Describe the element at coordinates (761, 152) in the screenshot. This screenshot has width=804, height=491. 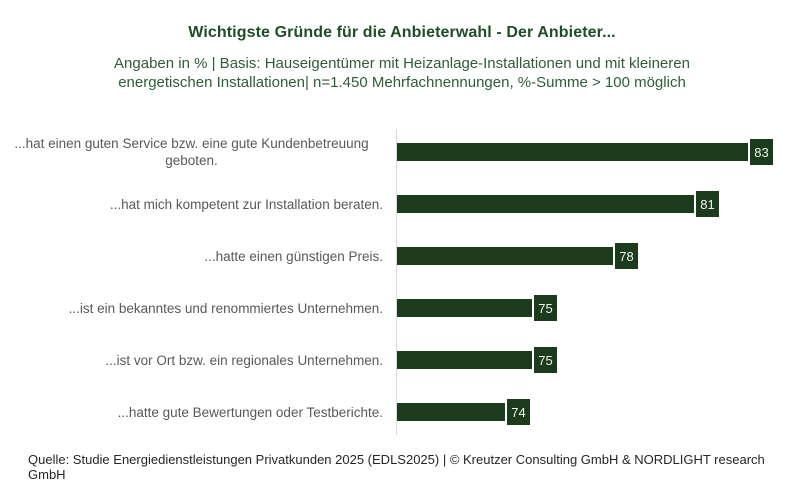
I see `value-badge: 83` at that location.